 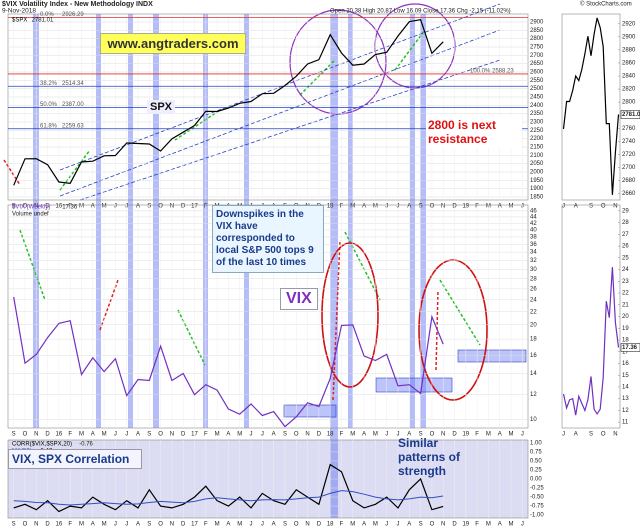 What do you see at coordinates (404, 321) in the screenshot?
I see `ellipses` at bounding box center [404, 321].